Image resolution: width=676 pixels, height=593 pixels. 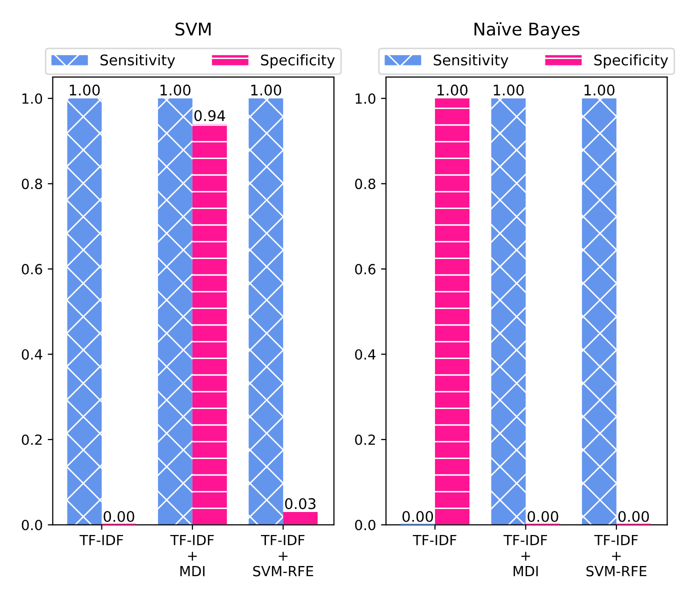 I want to click on chart-title: SVM, so click(x=193, y=29).